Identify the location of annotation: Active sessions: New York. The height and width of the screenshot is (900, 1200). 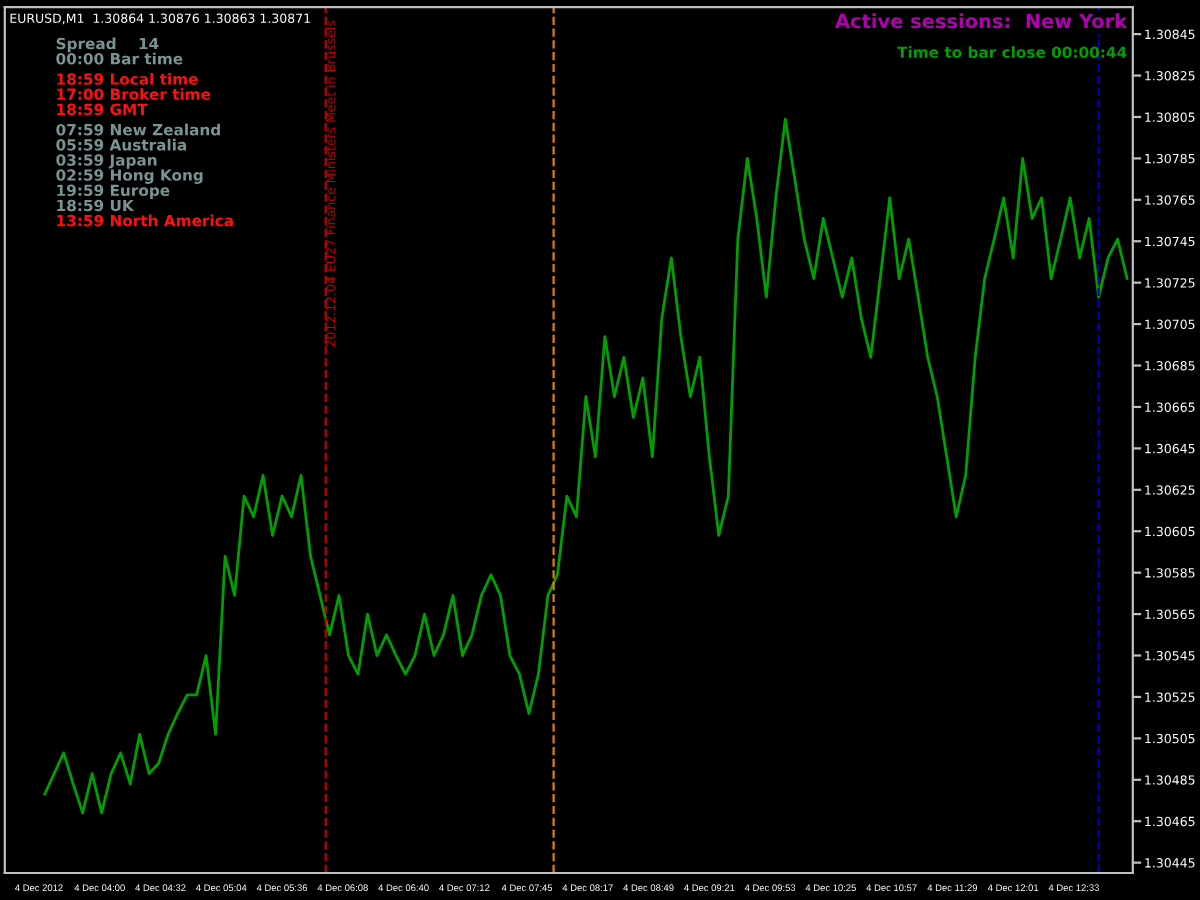
(981, 21).